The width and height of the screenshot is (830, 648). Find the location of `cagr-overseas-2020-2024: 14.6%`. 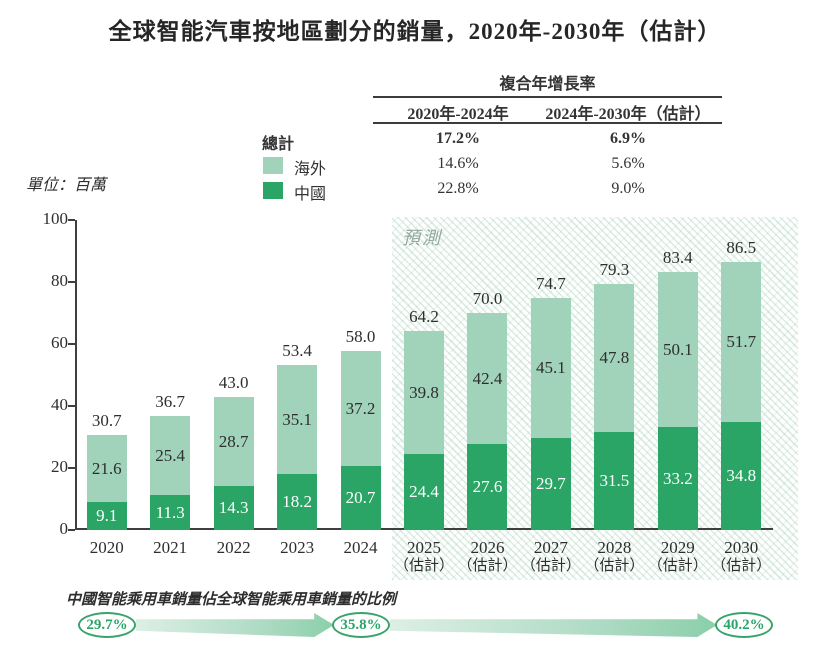

cagr-overseas-2020-2024: 14.6% is located at coordinates (458, 163).